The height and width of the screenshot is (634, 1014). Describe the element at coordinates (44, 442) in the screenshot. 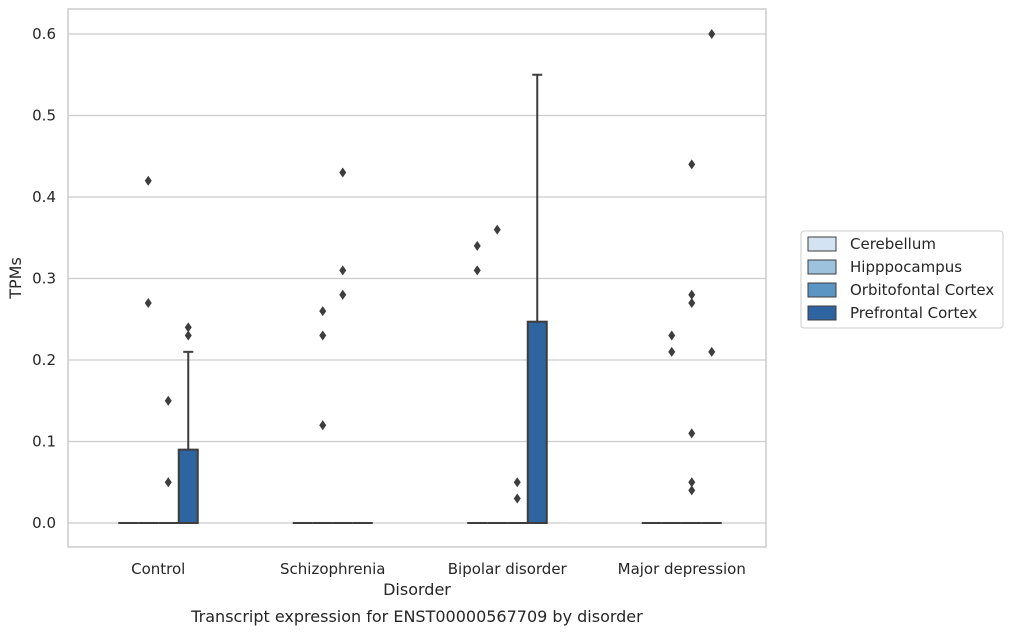

I see `y-tick-label: 0.1` at that location.